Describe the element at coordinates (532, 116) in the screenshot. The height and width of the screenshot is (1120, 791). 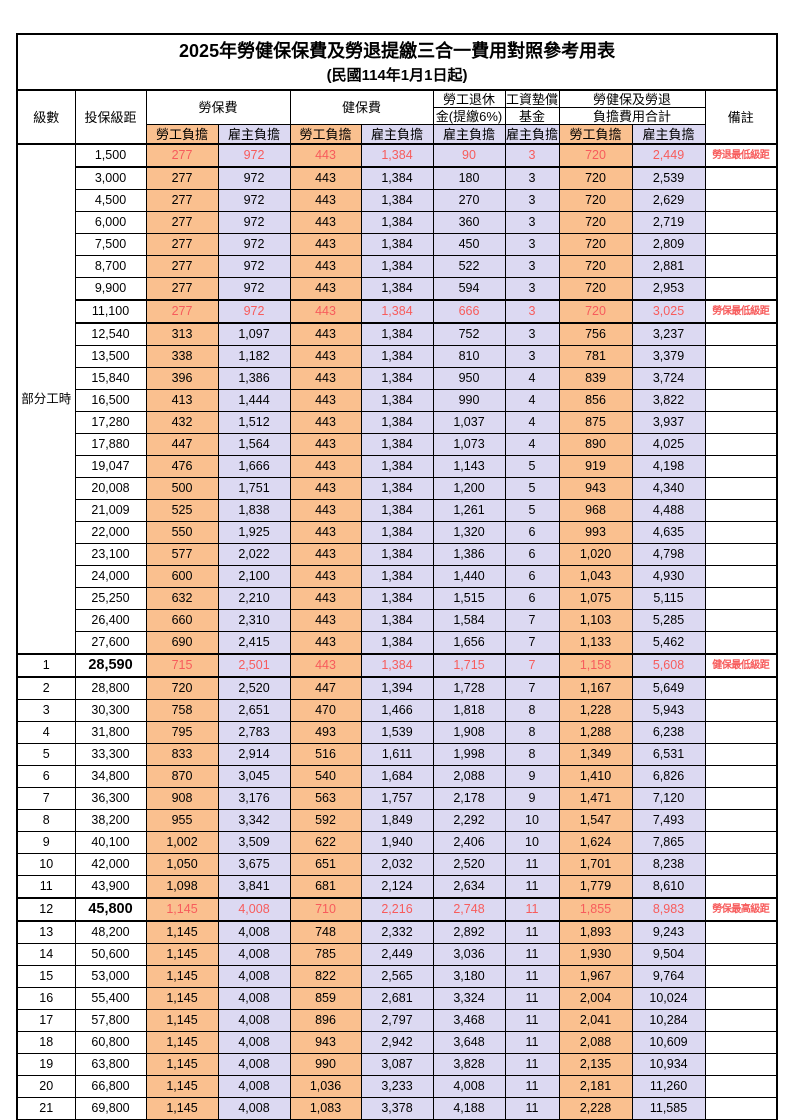
I see `col-header-wage-fund-line2: 基金` at that location.